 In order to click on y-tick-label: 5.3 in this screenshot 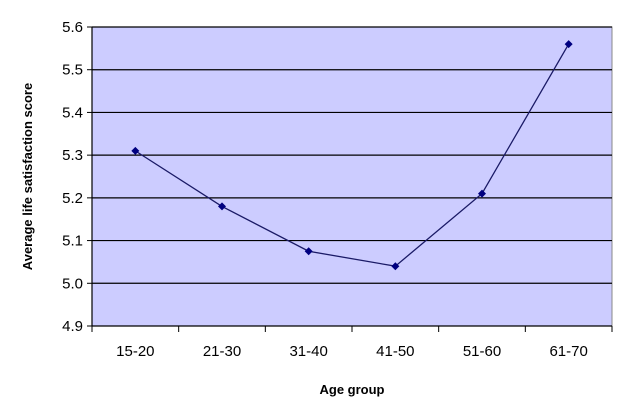, I will do `click(72, 155)`.